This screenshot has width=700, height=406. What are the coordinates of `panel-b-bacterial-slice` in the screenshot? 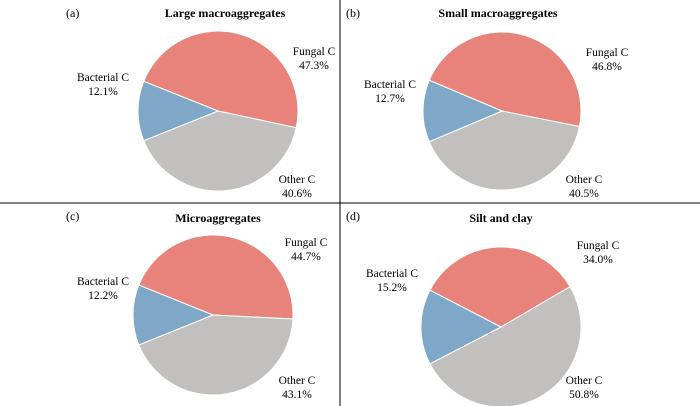 It's located at (463, 111).